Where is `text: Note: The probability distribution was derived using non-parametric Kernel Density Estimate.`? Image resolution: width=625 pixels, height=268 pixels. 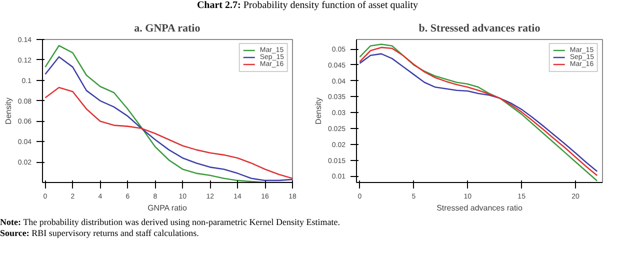
text: Note: The probability distribution was derived using non-parametric Kernel Density Estimate. is located at coordinates (170, 221).